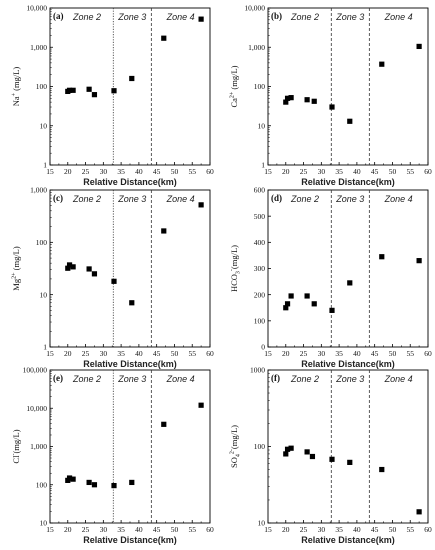  I want to click on y-tick-label: 500, so click(260, 216).